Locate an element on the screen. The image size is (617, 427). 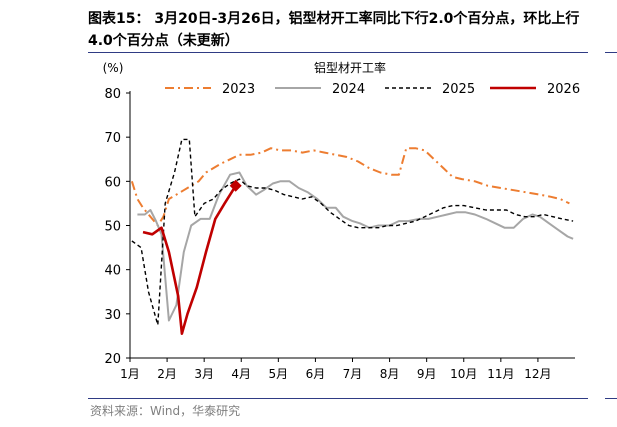
x-tick-label: 8月 is located at coordinates (390, 374).